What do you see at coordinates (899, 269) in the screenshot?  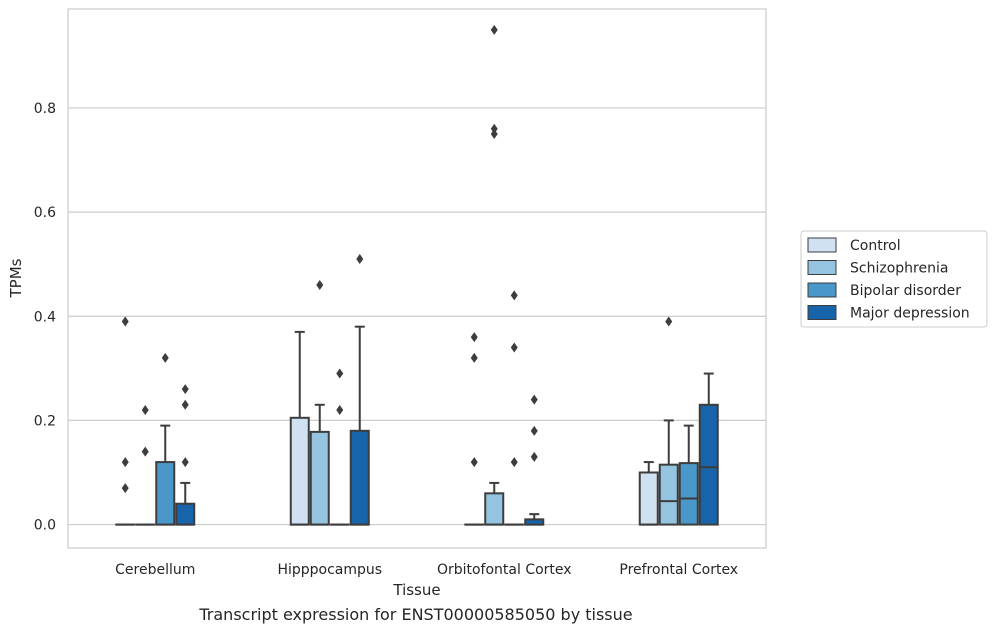 I see `legend-label: Schizophrenia` at bounding box center [899, 269].